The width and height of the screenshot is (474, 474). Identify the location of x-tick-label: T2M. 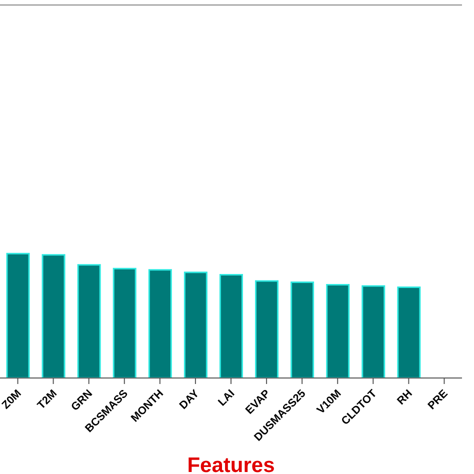
(47, 400).